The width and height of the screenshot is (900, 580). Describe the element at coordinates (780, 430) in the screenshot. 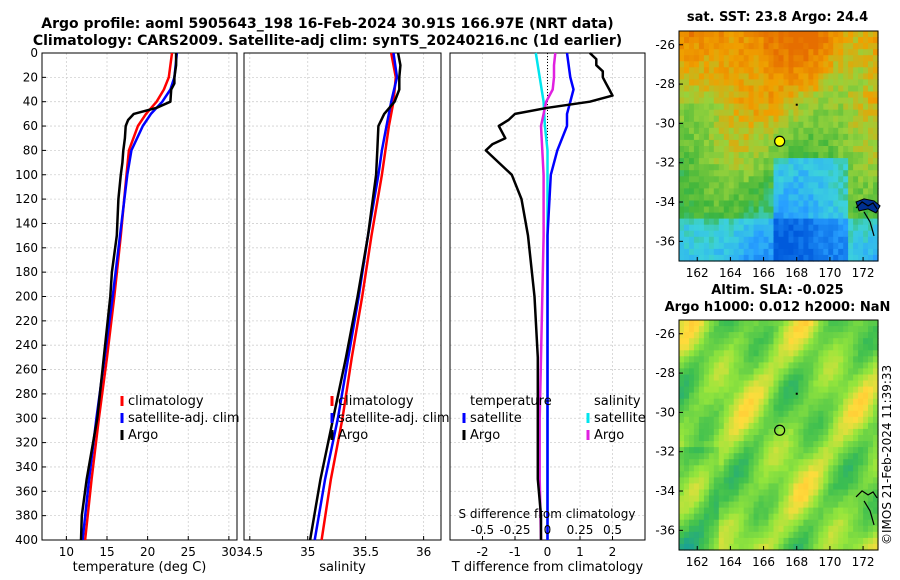

I see `sla-argo-position-marker` at that location.